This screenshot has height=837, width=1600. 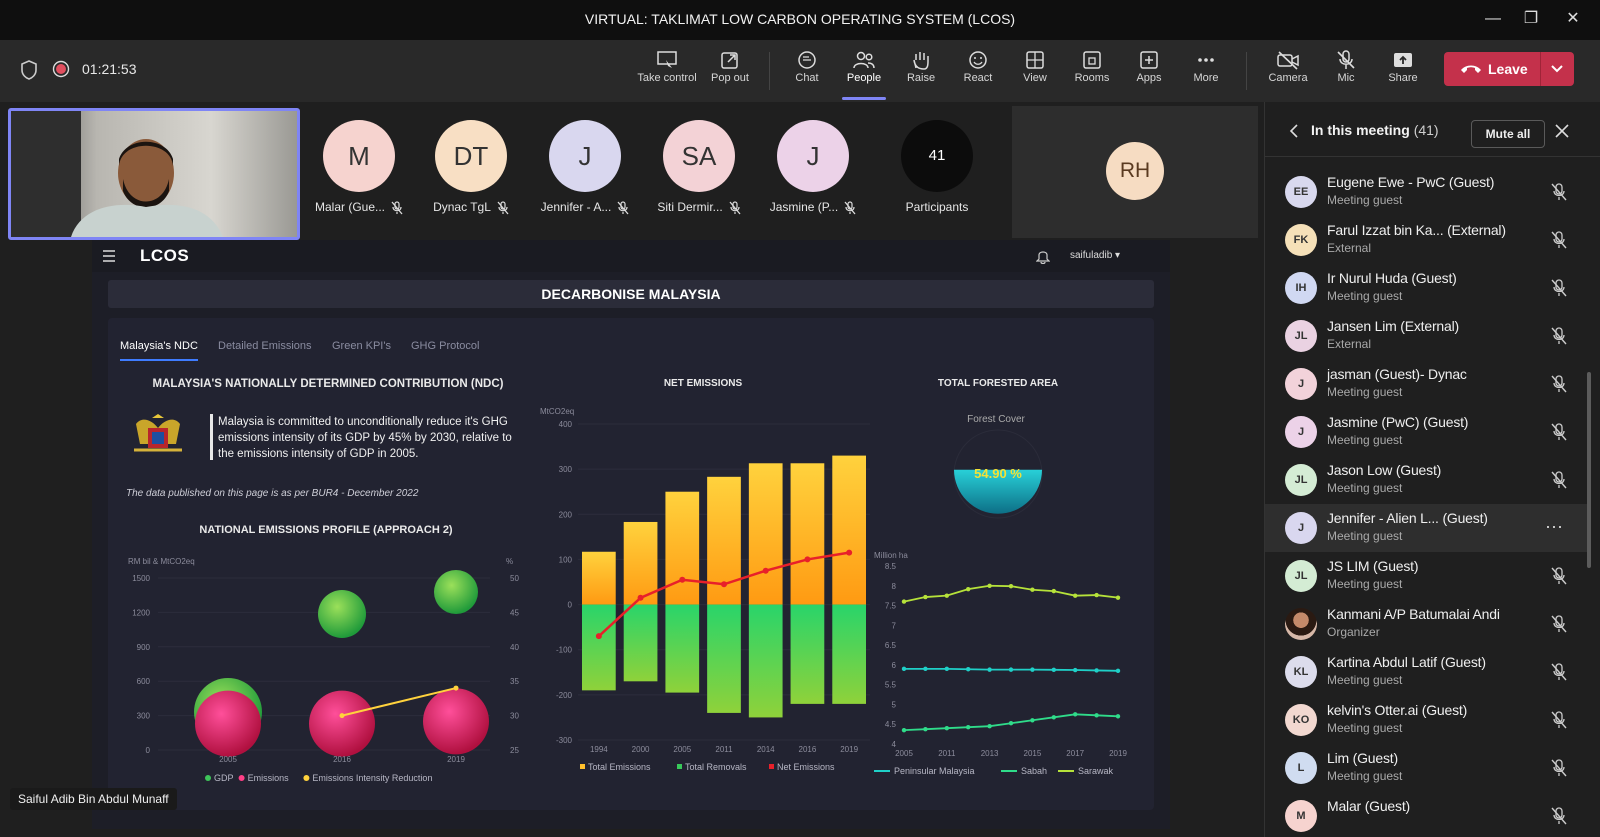 I want to click on view-button: View, so click(x=1035, y=71).